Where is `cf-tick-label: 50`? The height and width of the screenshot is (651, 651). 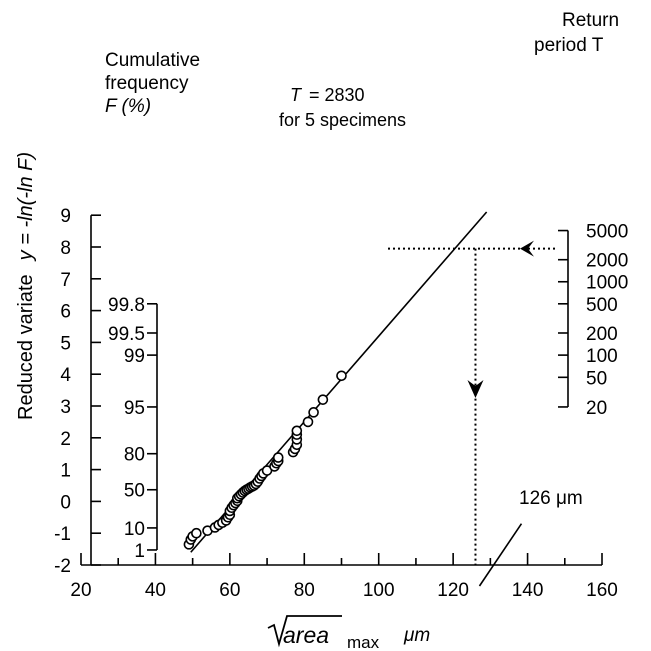
cf-tick-label: 50 is located at coordinates (134, 491).